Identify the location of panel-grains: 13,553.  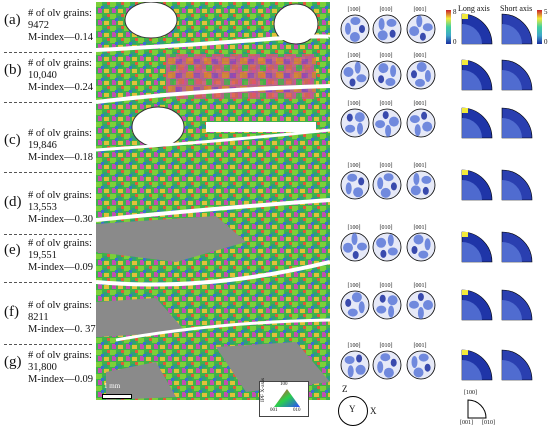
(42, 207).